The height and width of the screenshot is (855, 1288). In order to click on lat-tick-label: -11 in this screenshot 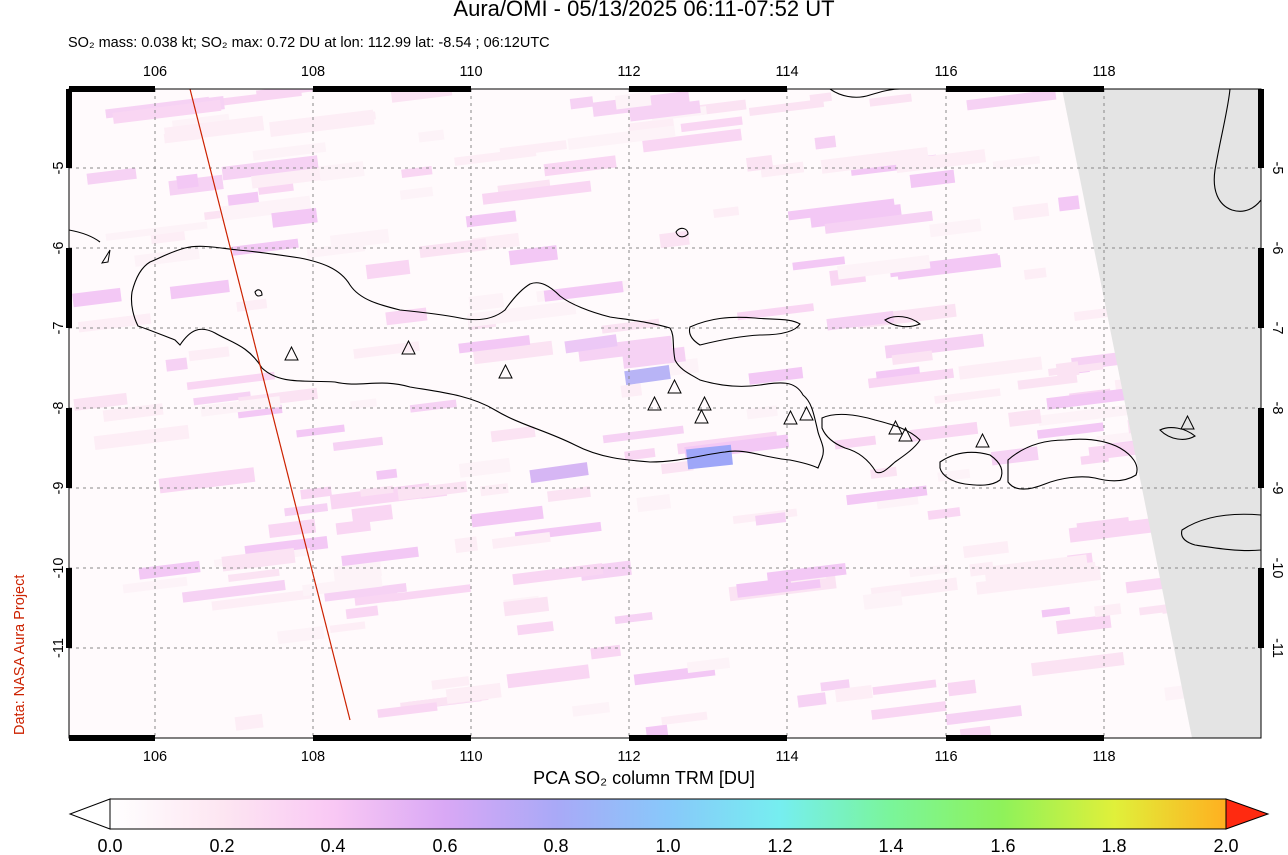, I will do `click(1277, 648)`.